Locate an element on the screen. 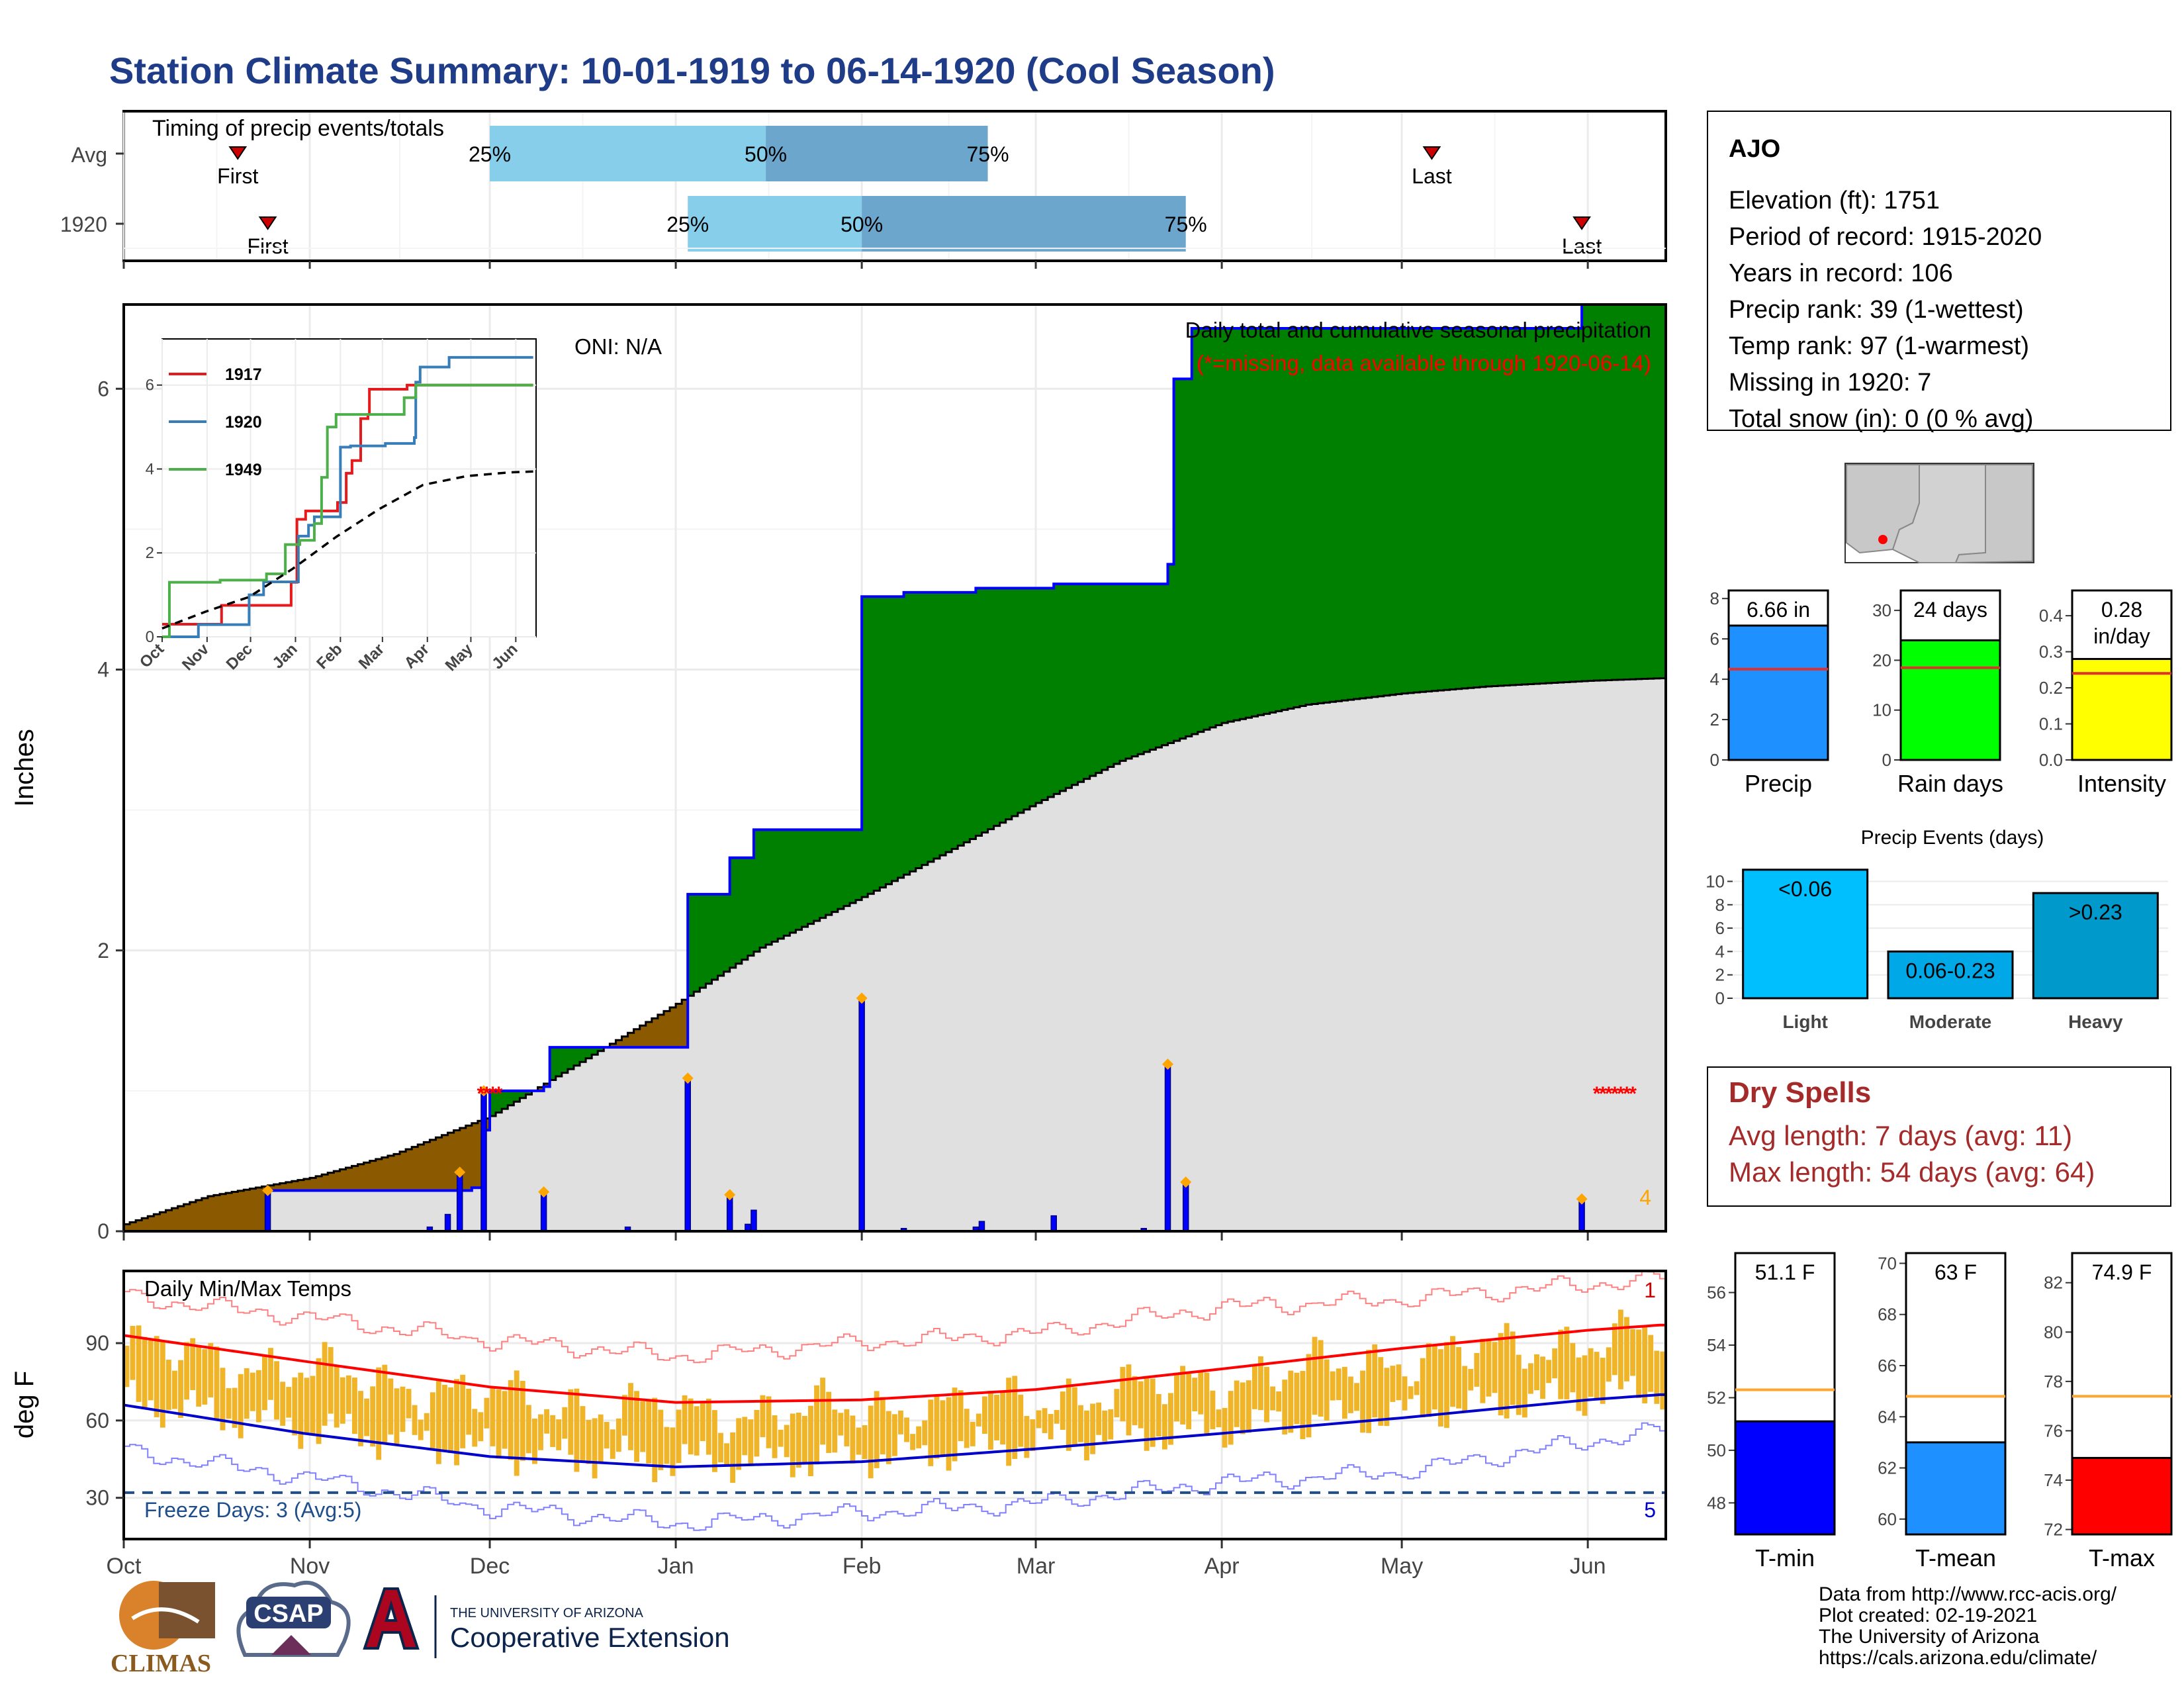  summary-y-tick-label: 78 is located at coordinates (2053, 1381).